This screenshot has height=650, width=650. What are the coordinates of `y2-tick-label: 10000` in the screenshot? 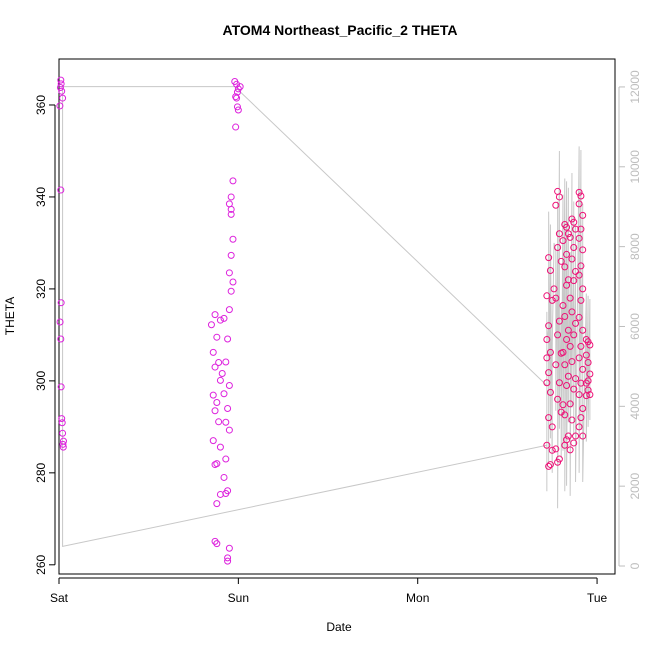 It's located at (635, 167).